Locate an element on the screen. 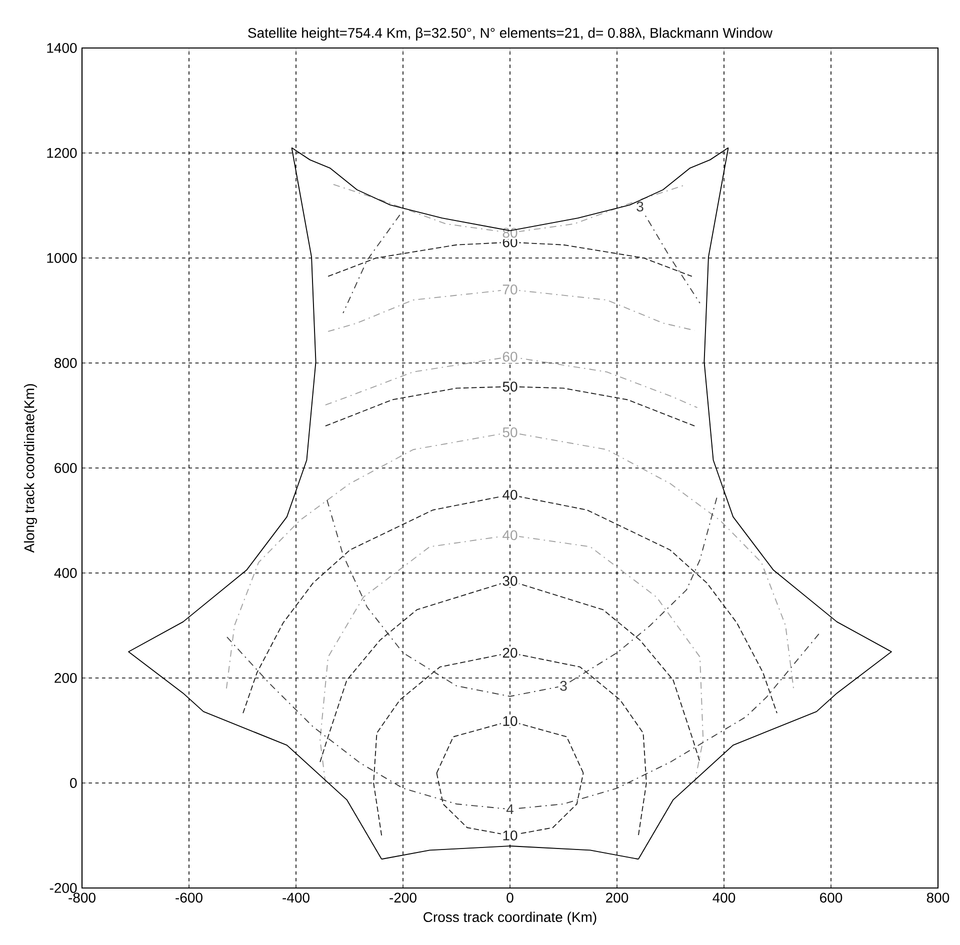  y-tick-label: 0 is located at coordinates (73, 783).